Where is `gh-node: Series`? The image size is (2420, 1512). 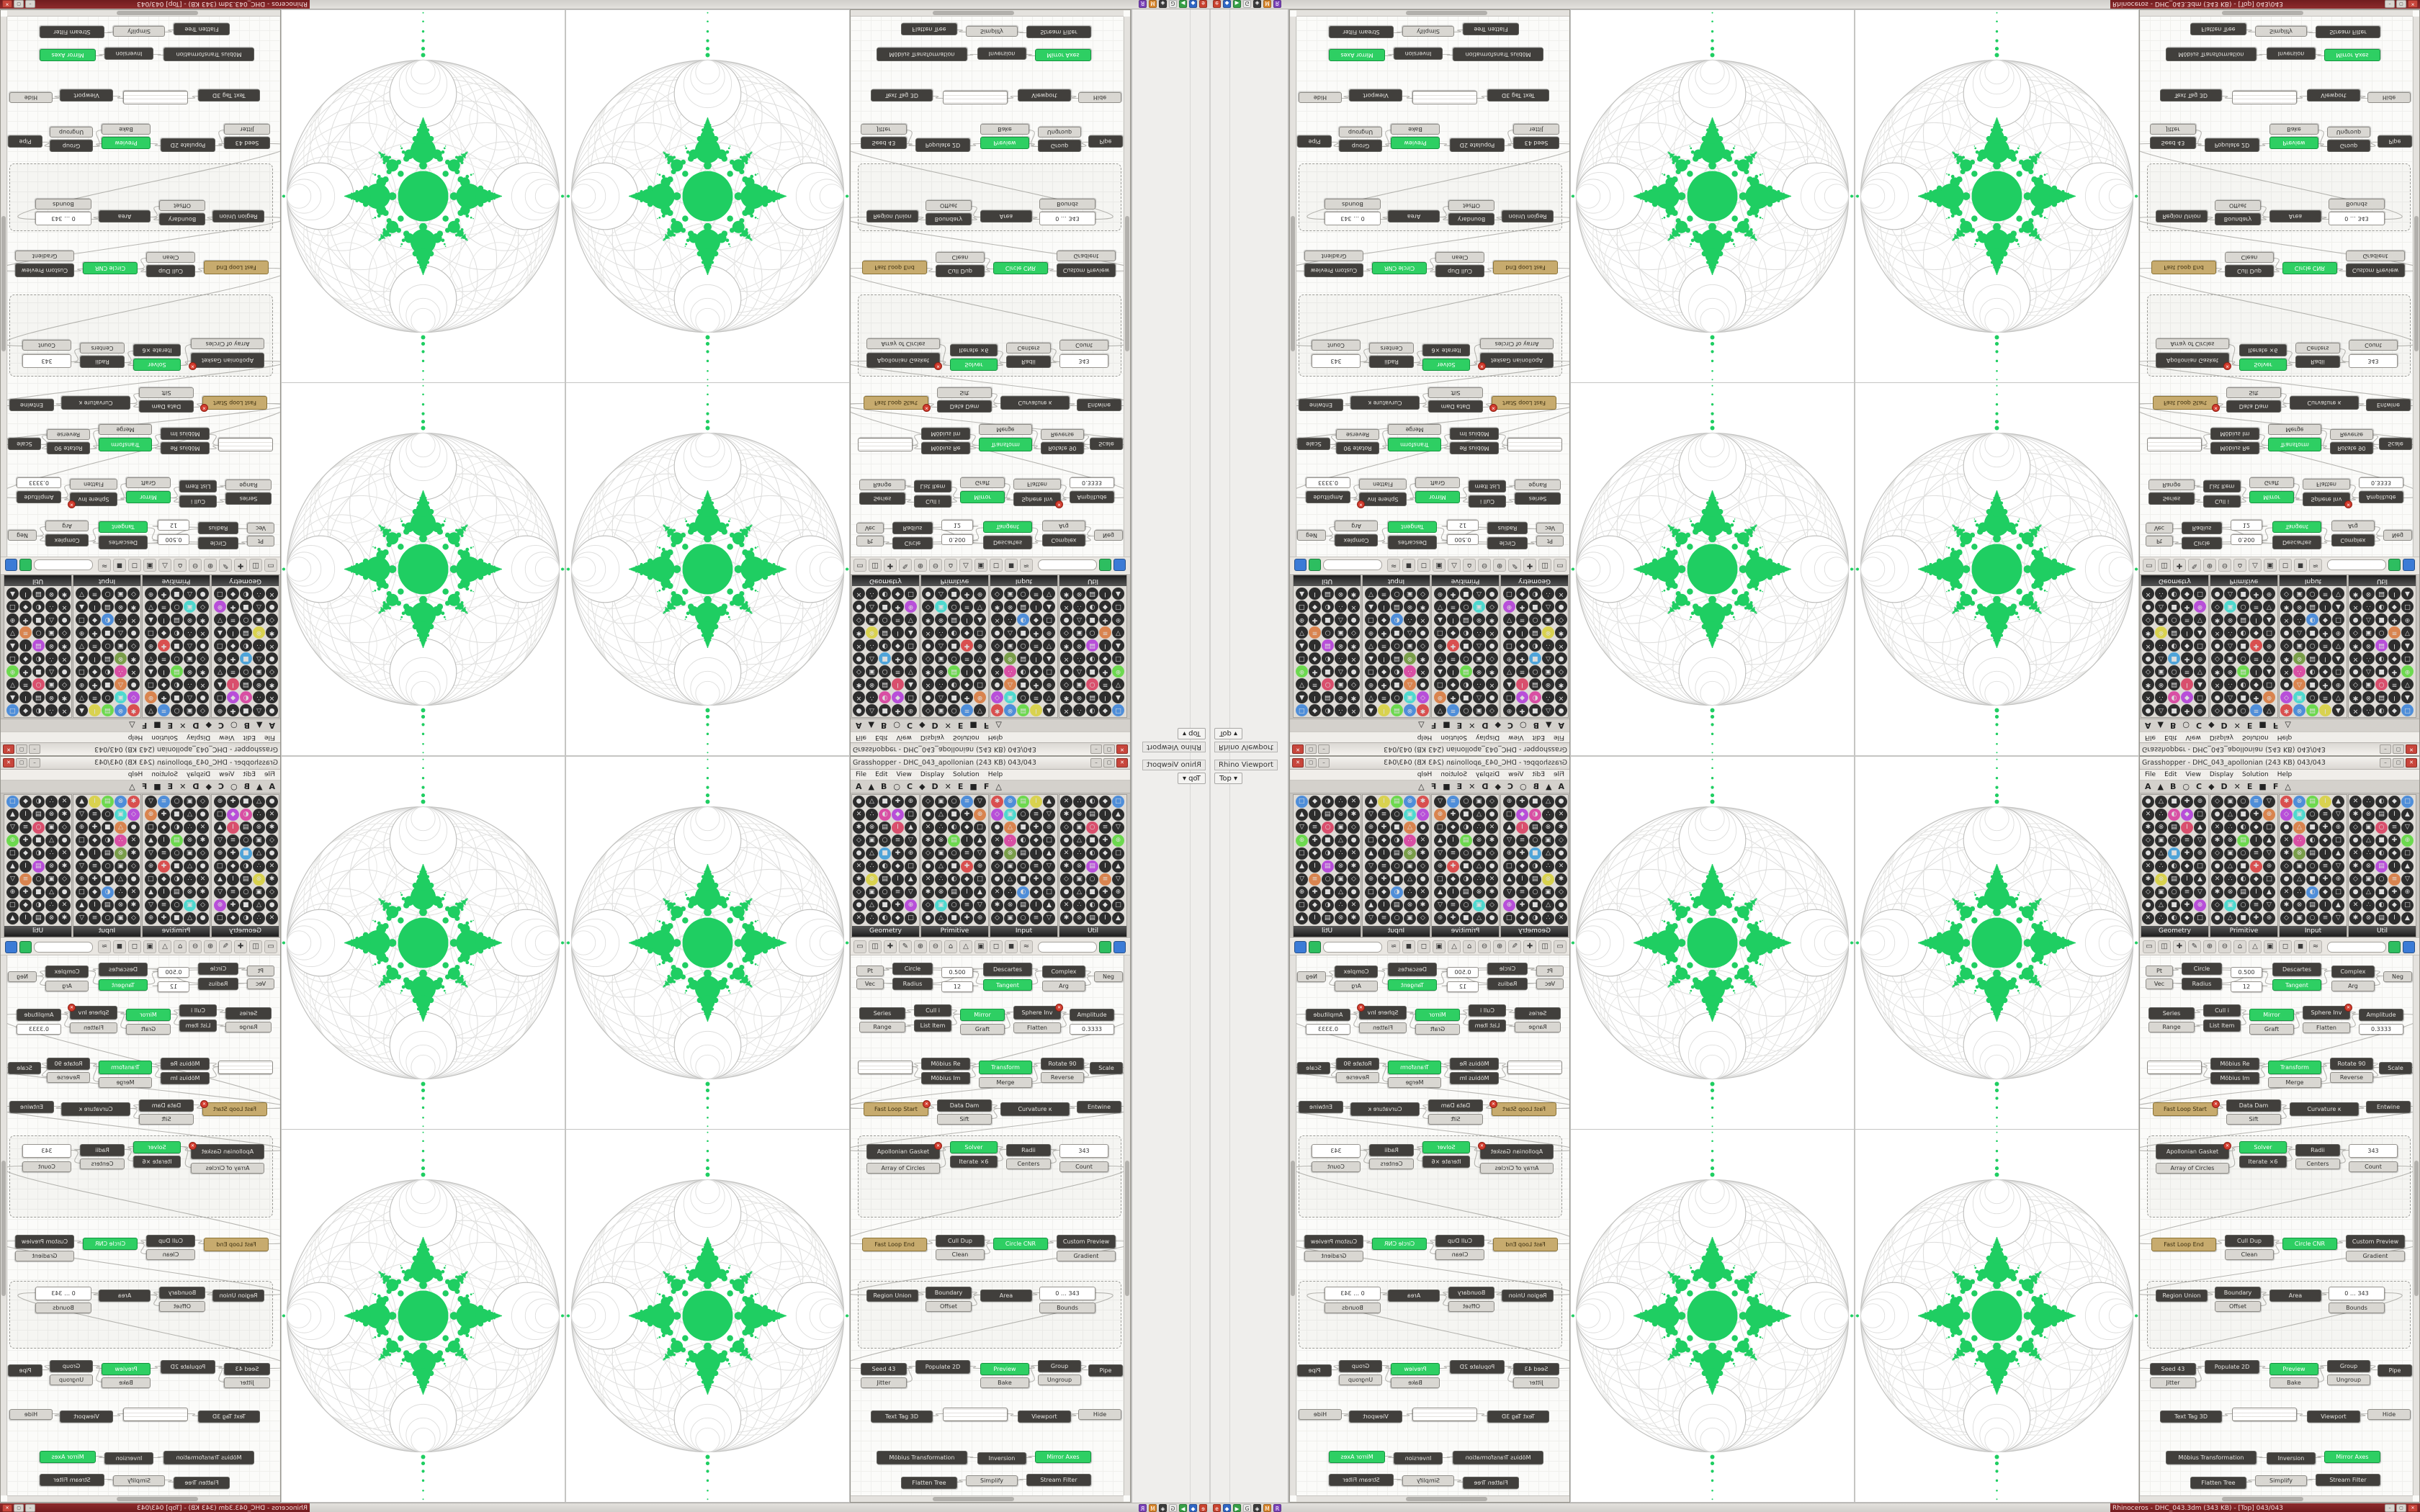 gh-node: Series is located at coordinates (2171, 1013).